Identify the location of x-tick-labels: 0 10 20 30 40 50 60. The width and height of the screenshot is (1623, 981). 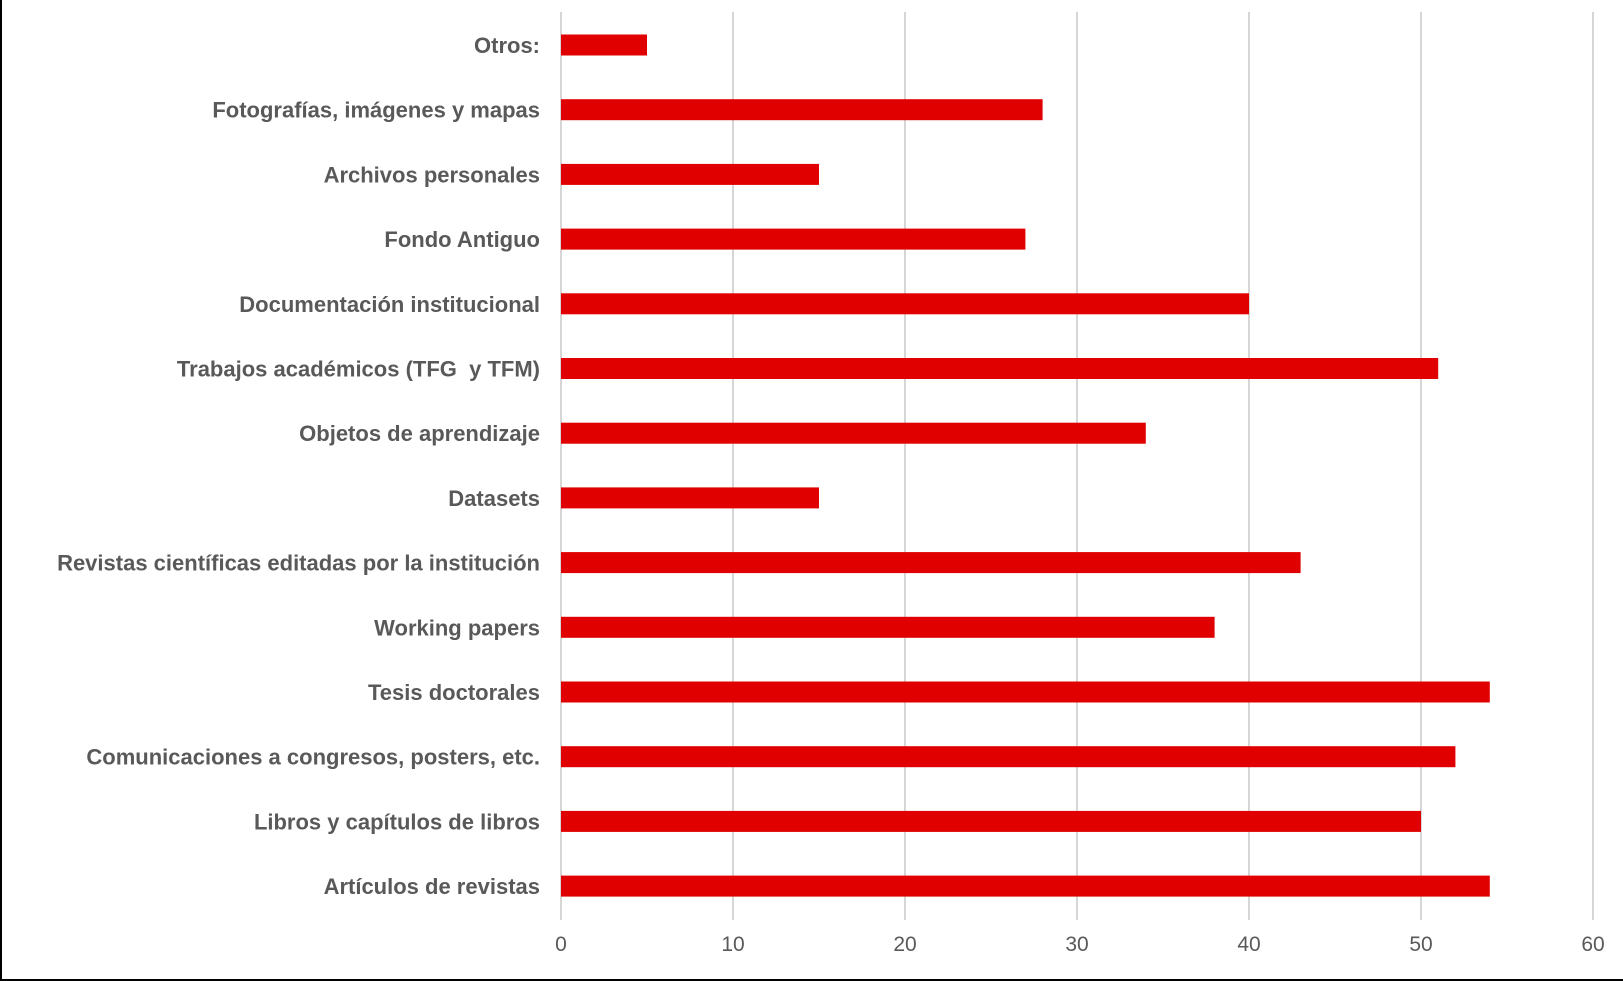
(1080, 944).